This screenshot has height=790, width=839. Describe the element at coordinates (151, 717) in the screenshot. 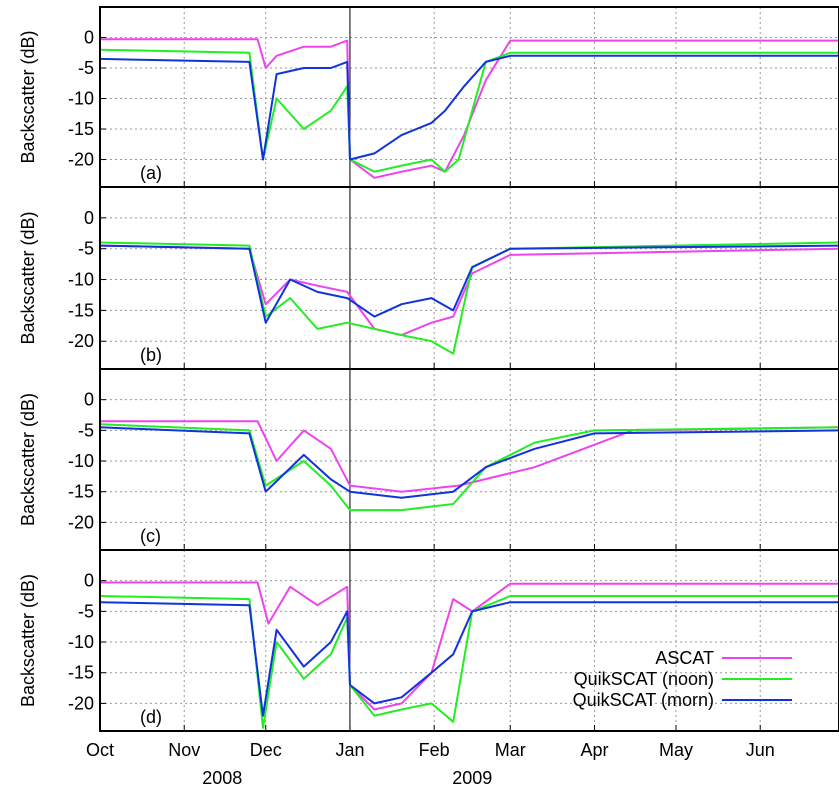

I see `panel-label: (d)` at that location.